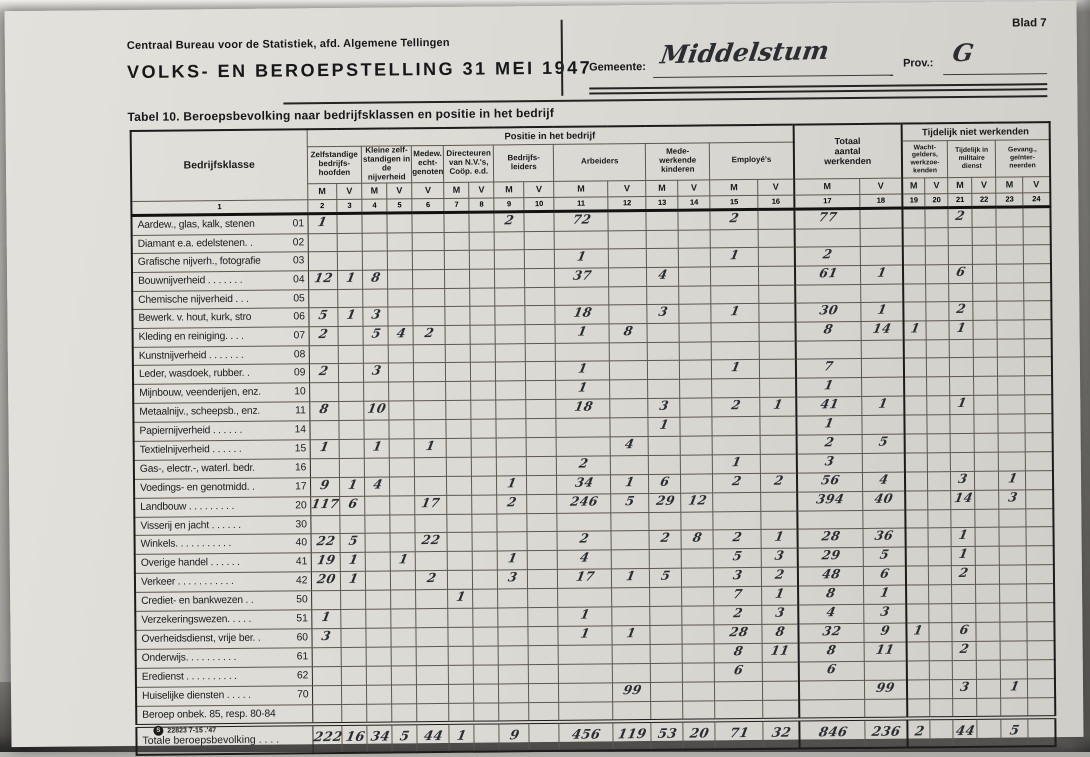 The image size is (1090, 757). What do you see at coordinates (301, 524) in the screenshot?
I see `row-code: 30` at bounding box center [301, 524].